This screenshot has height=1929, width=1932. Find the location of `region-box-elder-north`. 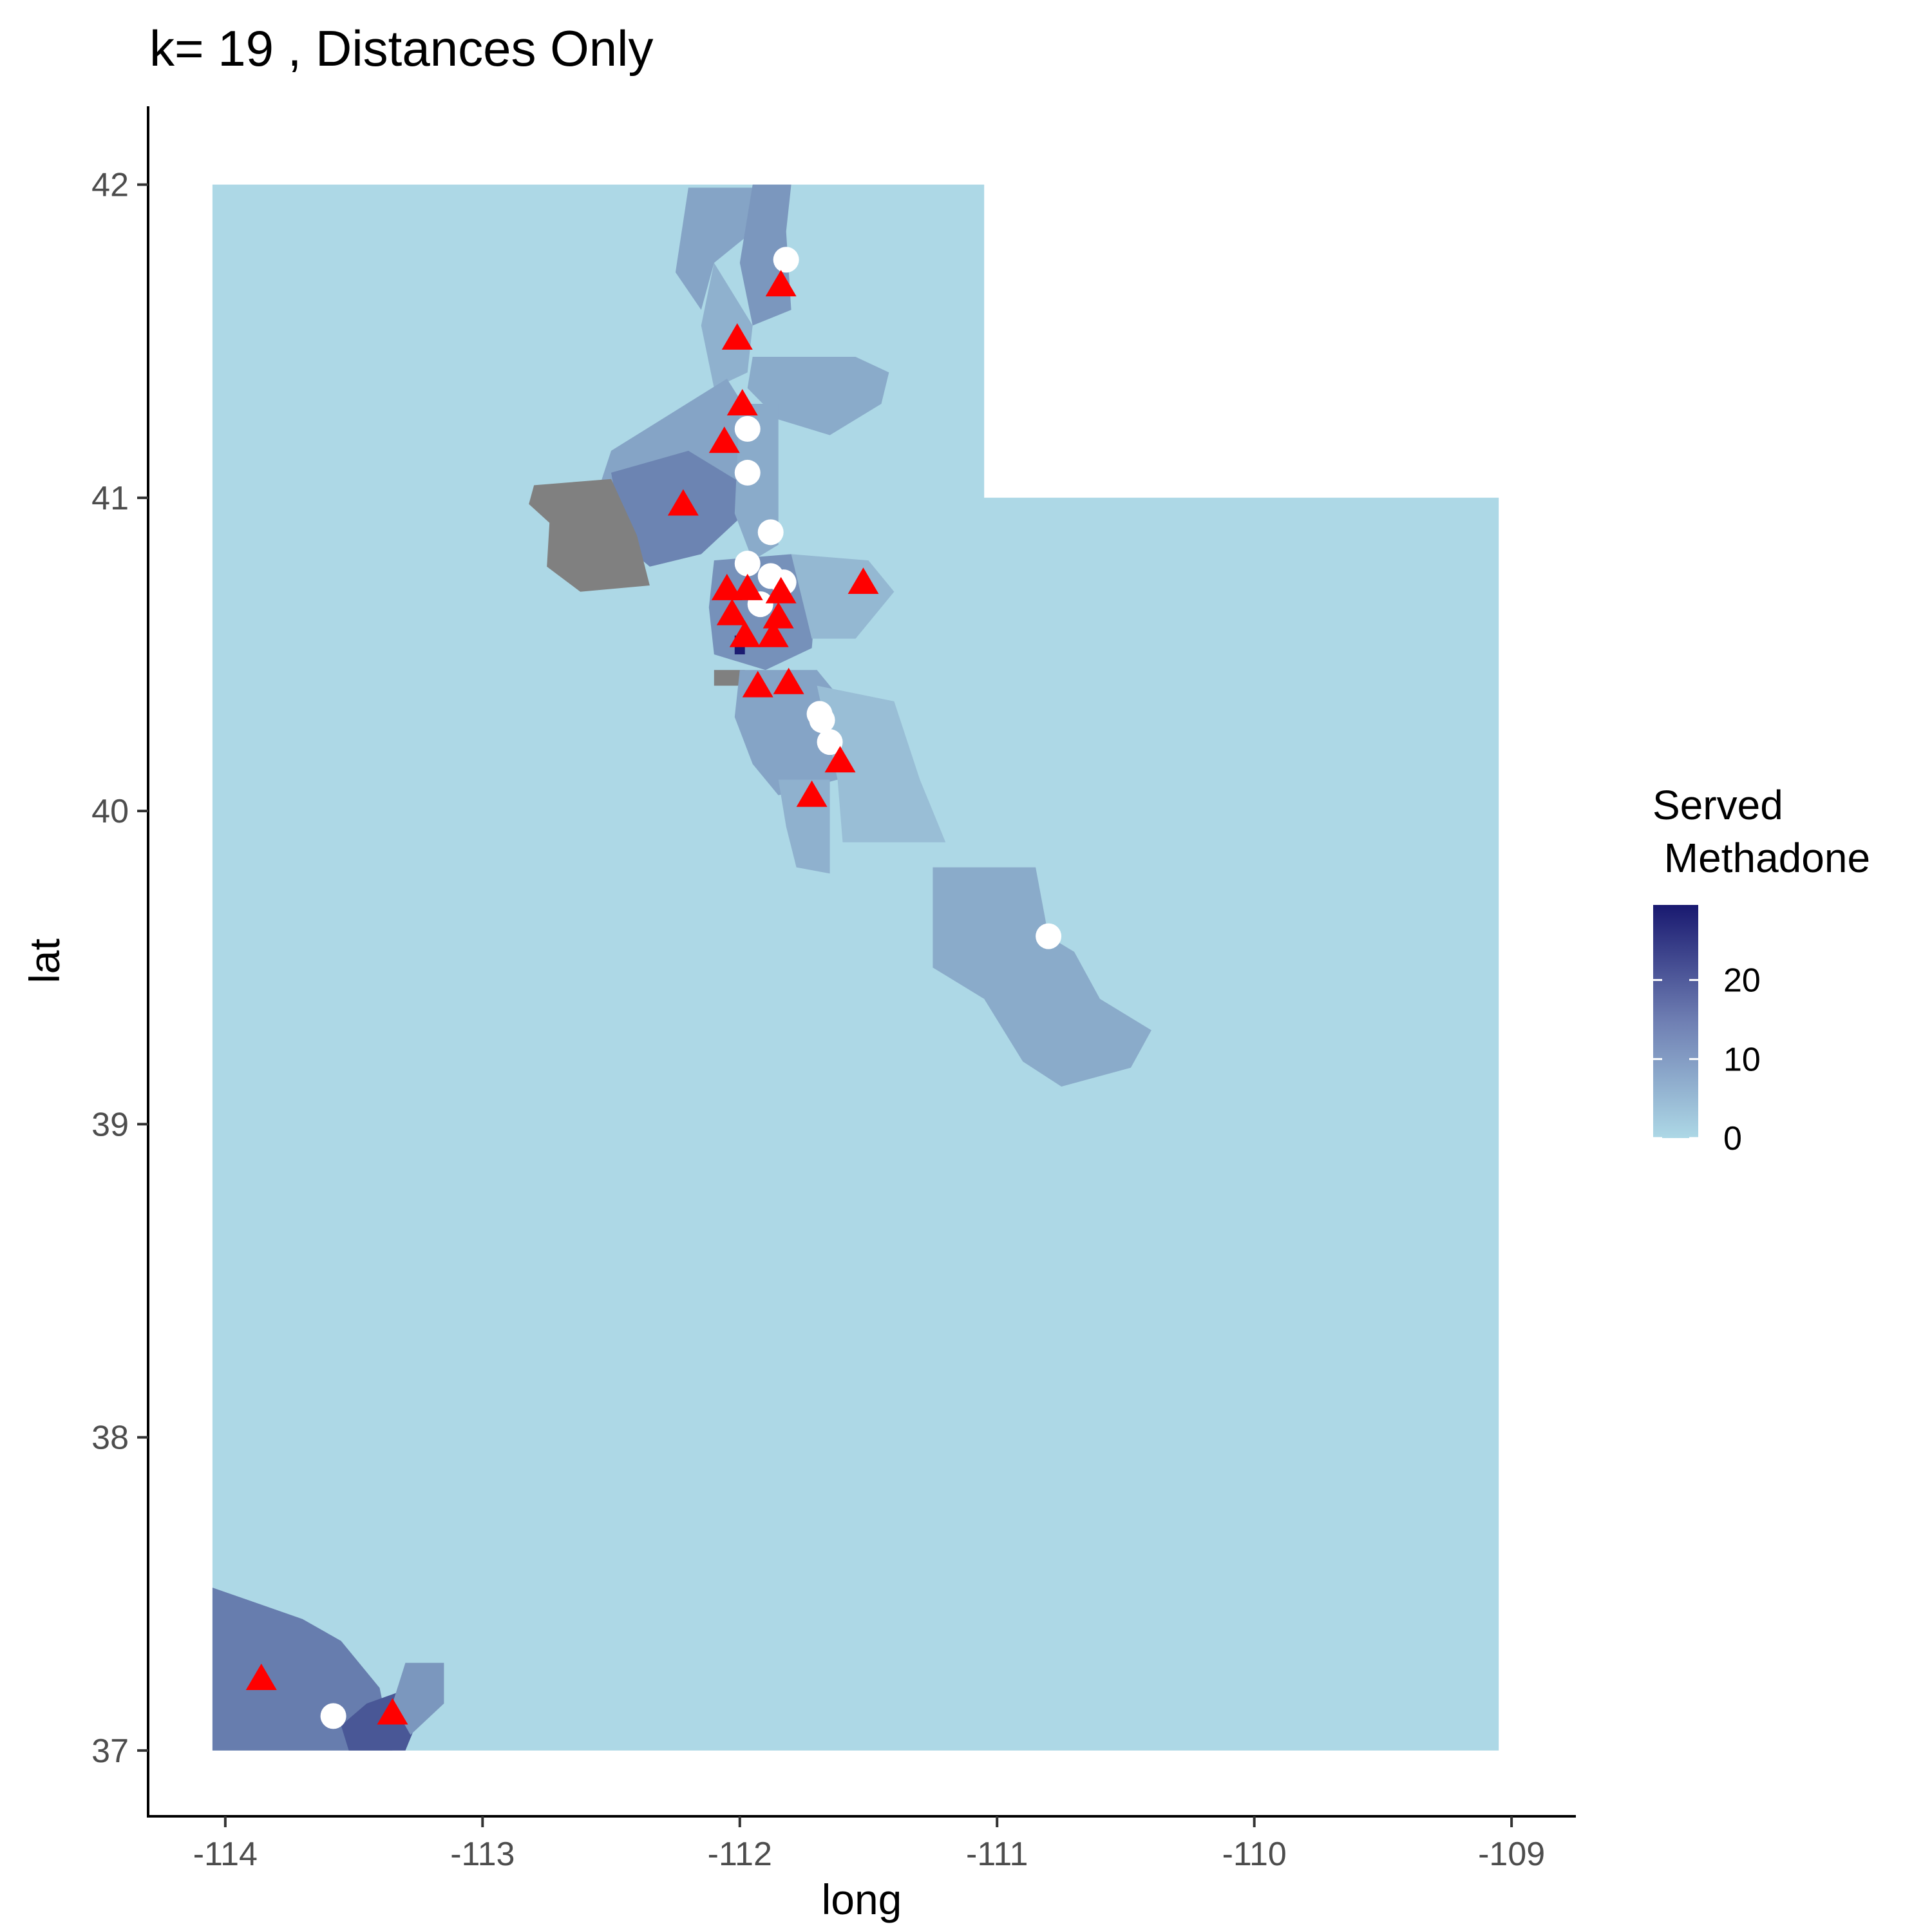

region-box-elder-north is located at coordinates (714, 248).